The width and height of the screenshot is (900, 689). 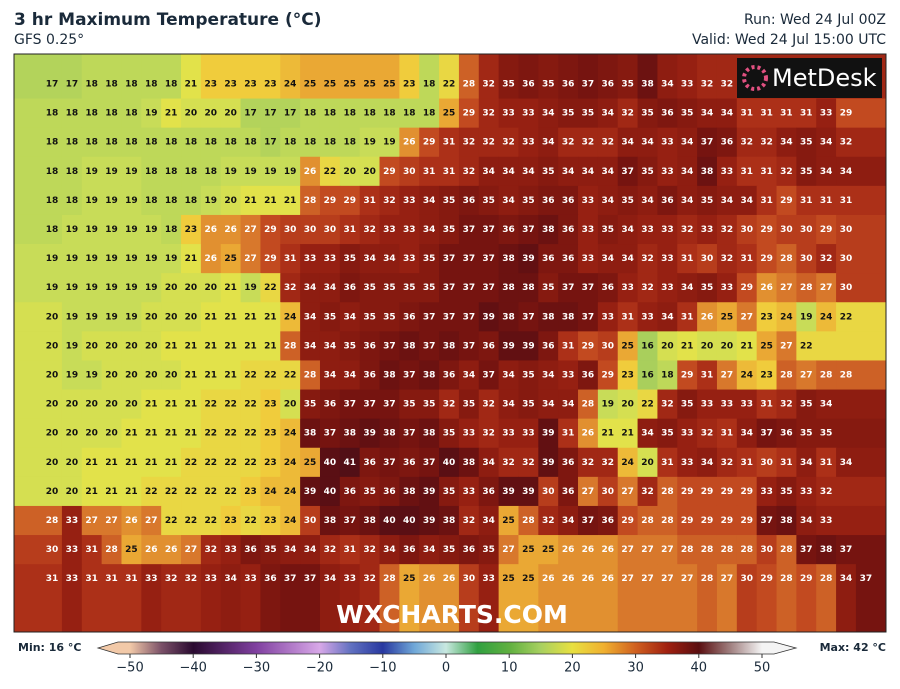 What do you see at coordinates (809, 78) in the screenshot?
I see `logo-box` at bounding box center [809, 78].